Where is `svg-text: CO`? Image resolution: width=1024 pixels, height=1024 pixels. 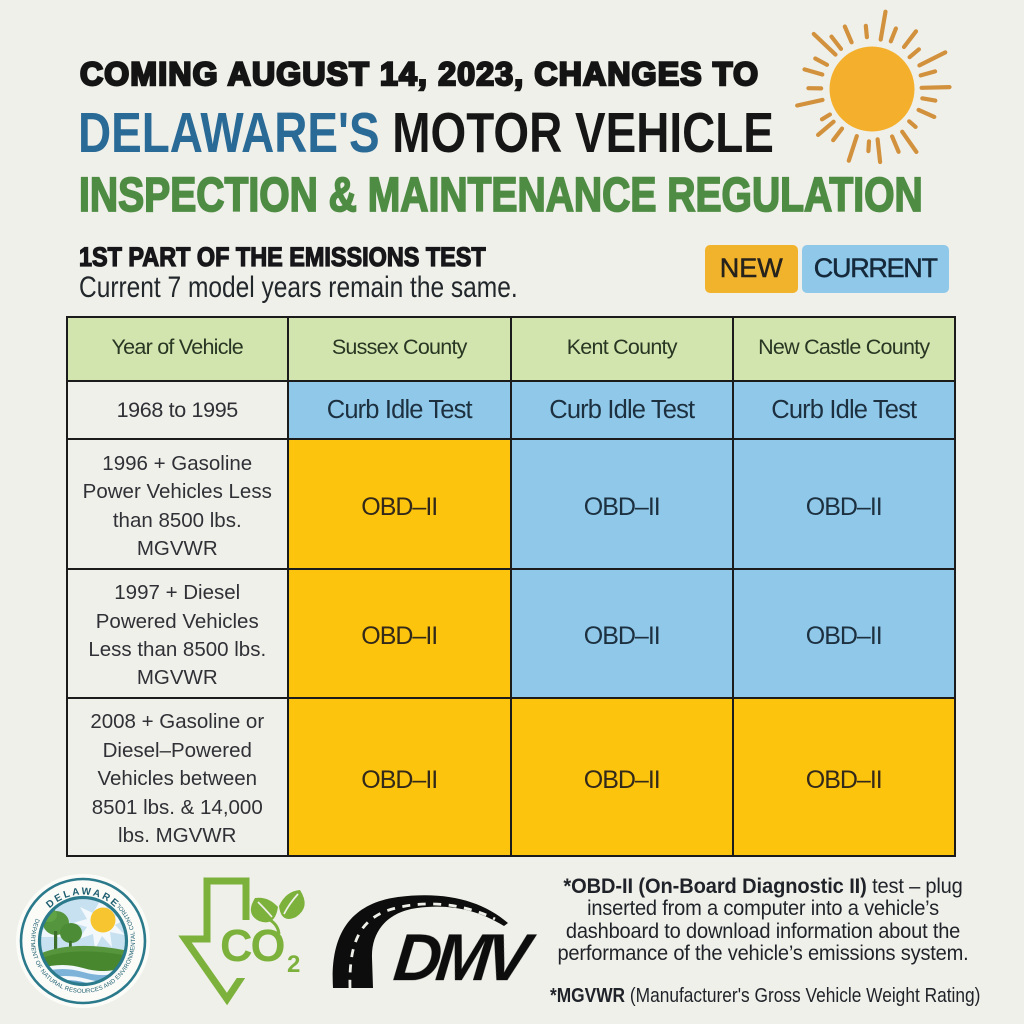
svg-text: CO is located at coordinates (252, 945).